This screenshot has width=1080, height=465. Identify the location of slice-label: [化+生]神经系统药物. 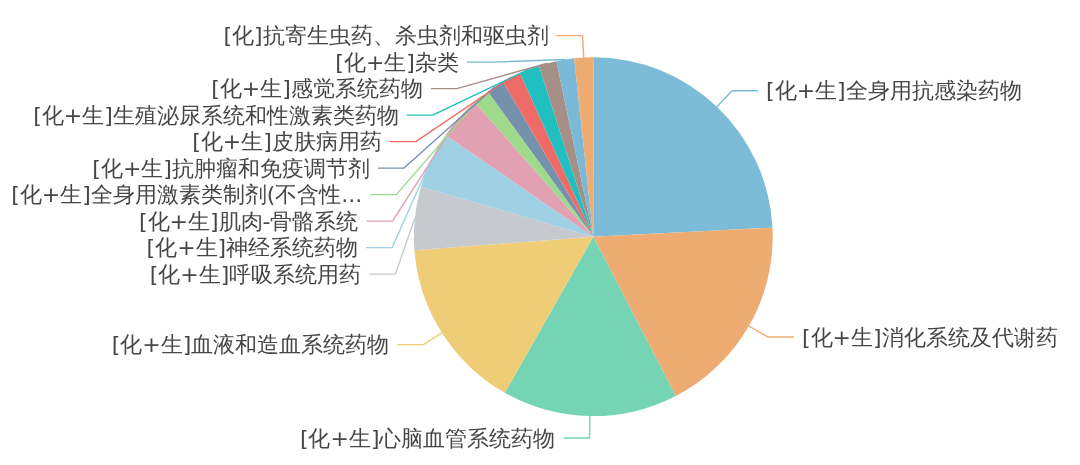
(252, 248).